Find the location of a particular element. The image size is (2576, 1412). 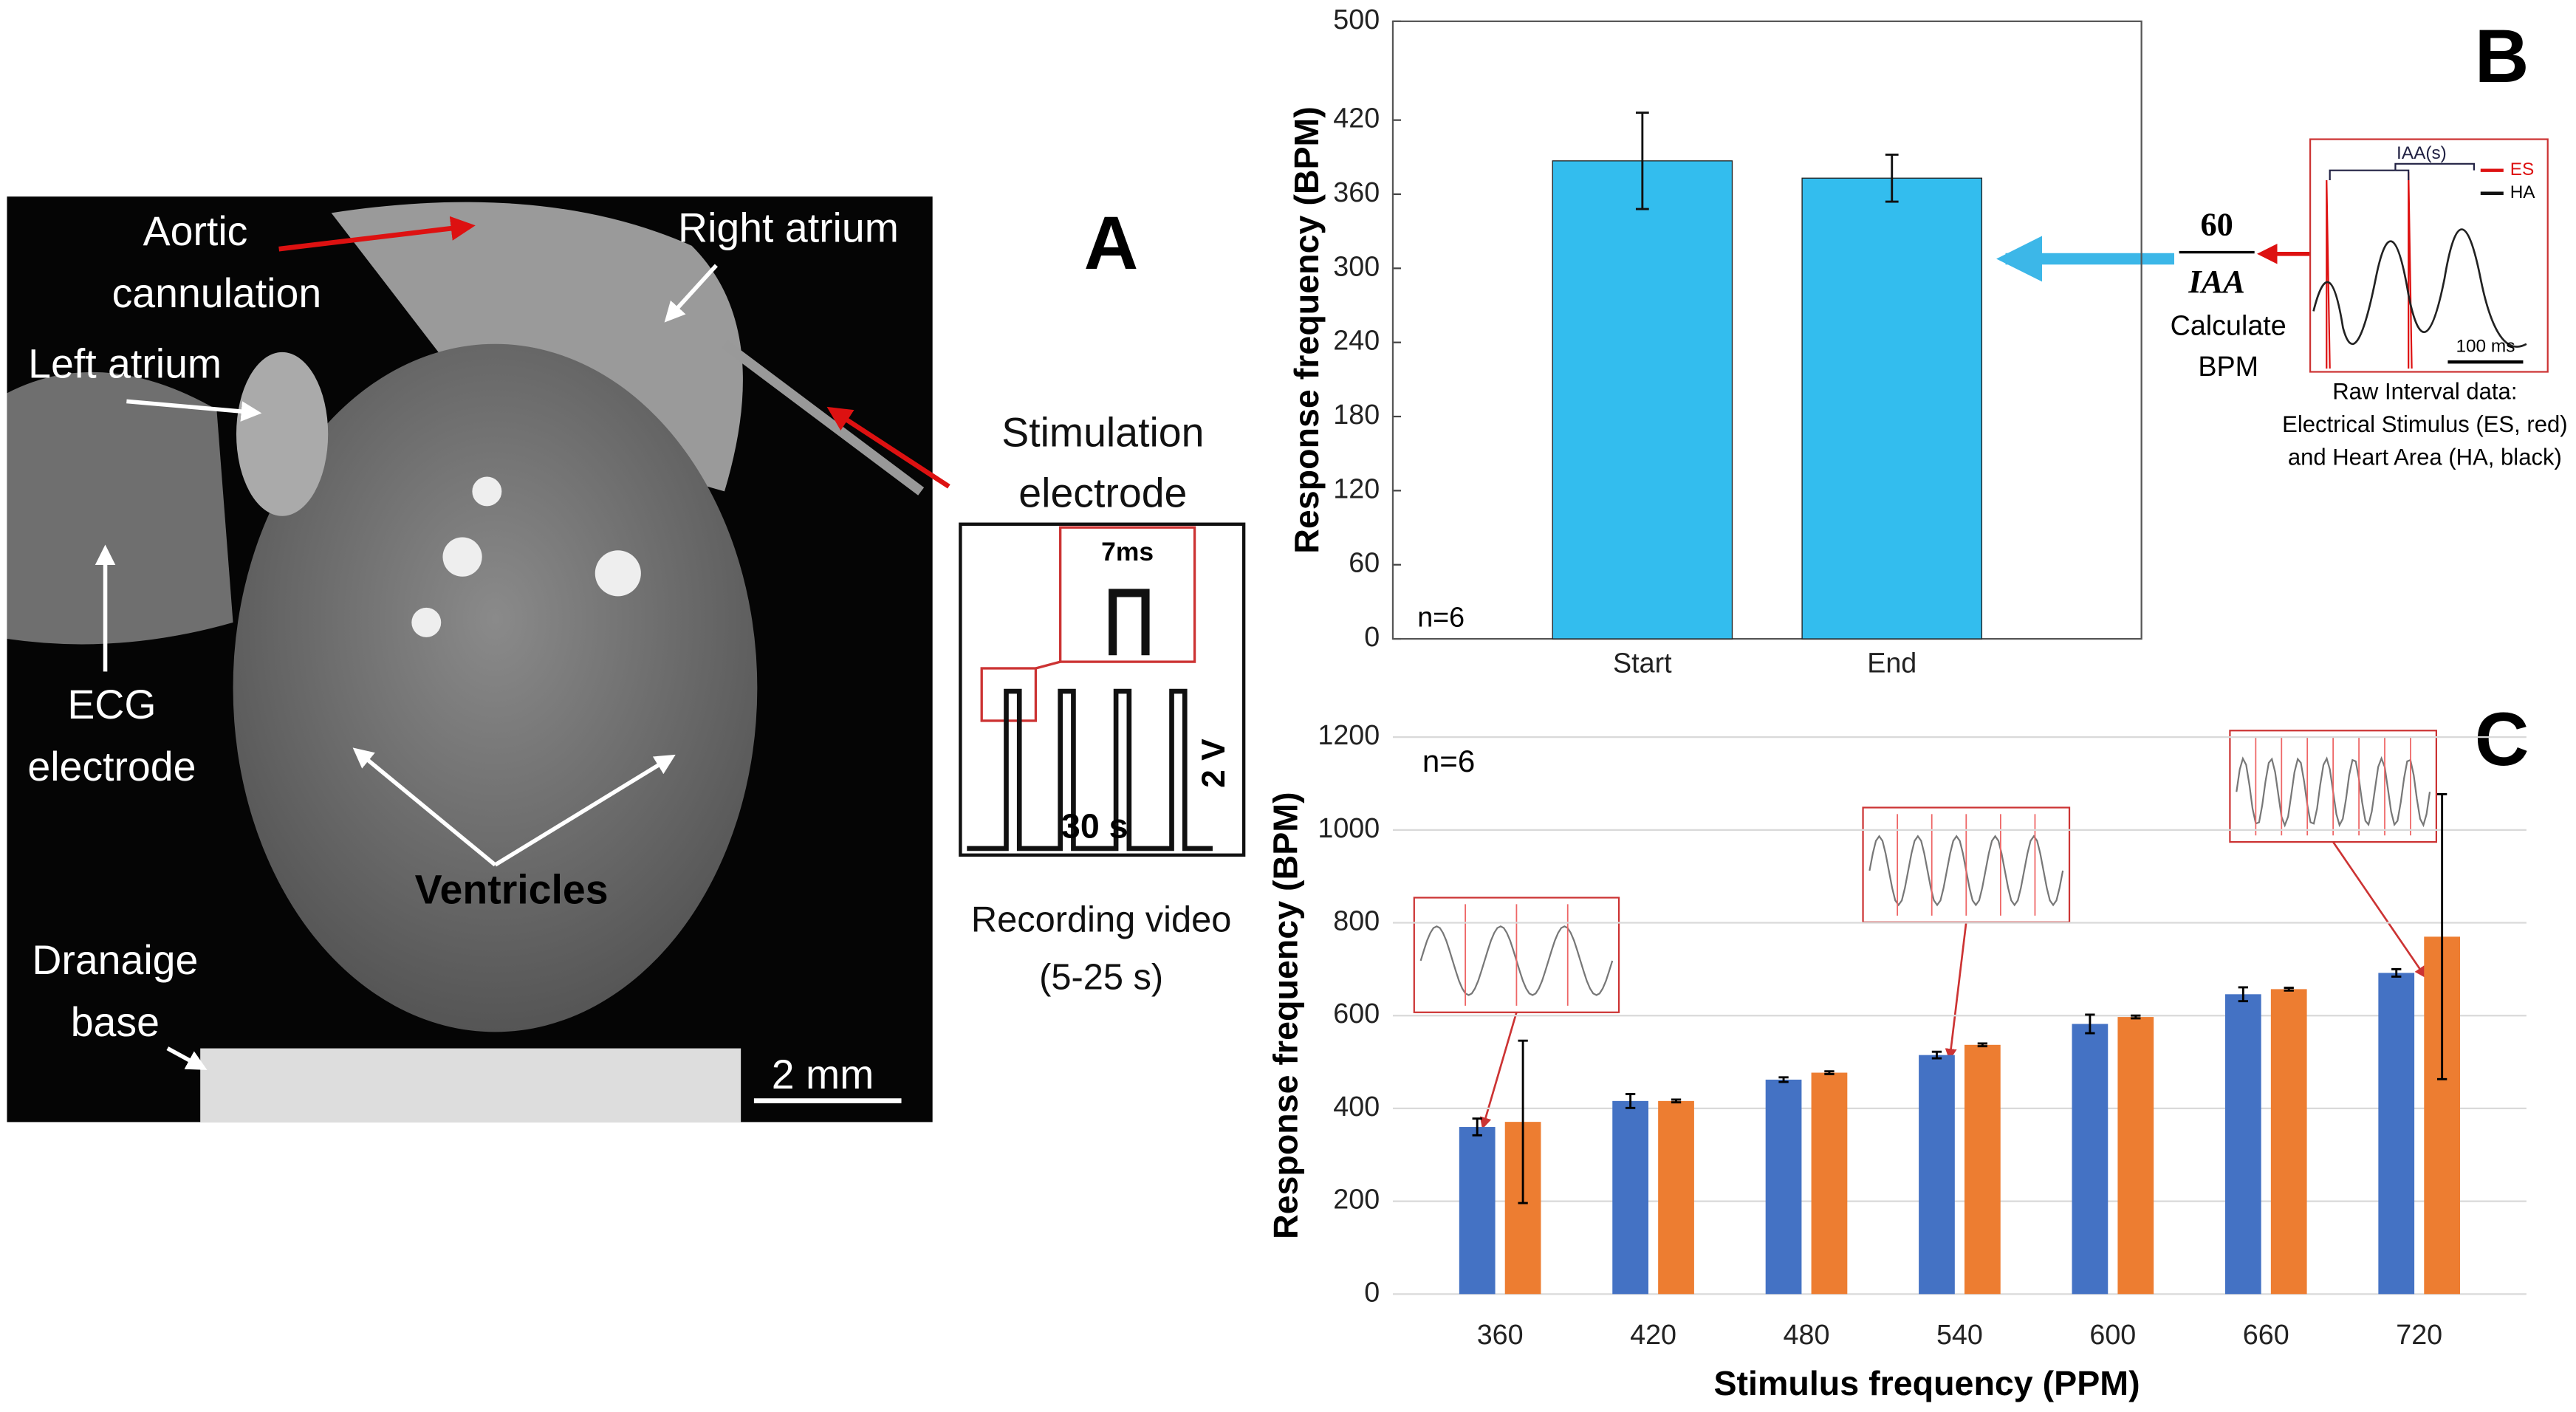

x-axis-title: Stimulus frequency (PPM) is located at coordinates (1926, 1383).